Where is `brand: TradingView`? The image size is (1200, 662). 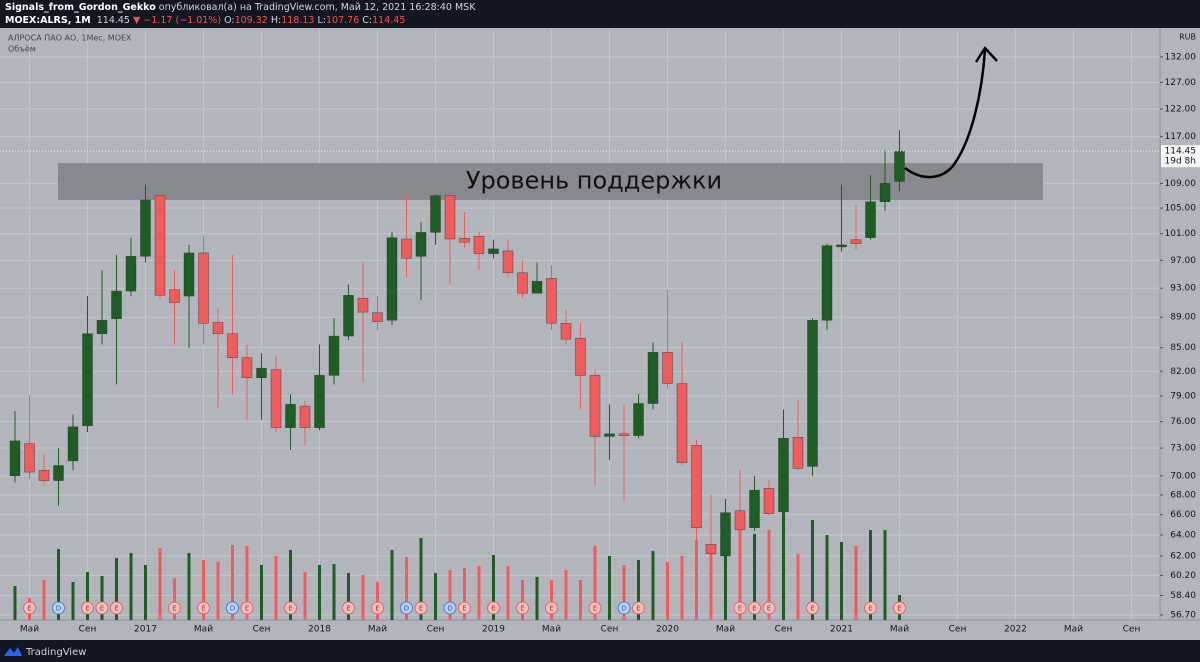
brand: TradingView is located at coordinates (55, 652).